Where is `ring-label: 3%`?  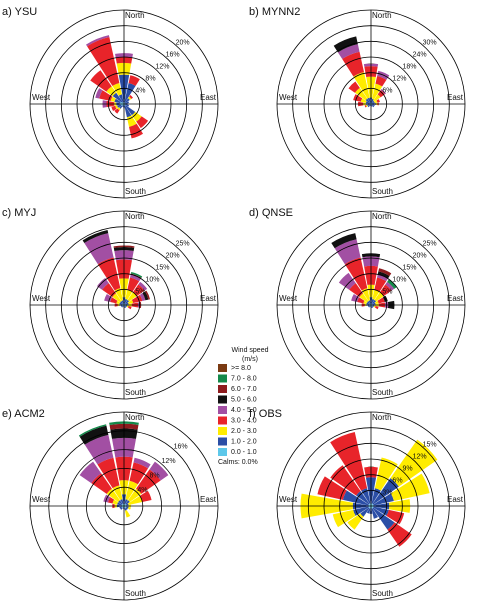
ring-label: 3% is located at coordinates (387, 492).